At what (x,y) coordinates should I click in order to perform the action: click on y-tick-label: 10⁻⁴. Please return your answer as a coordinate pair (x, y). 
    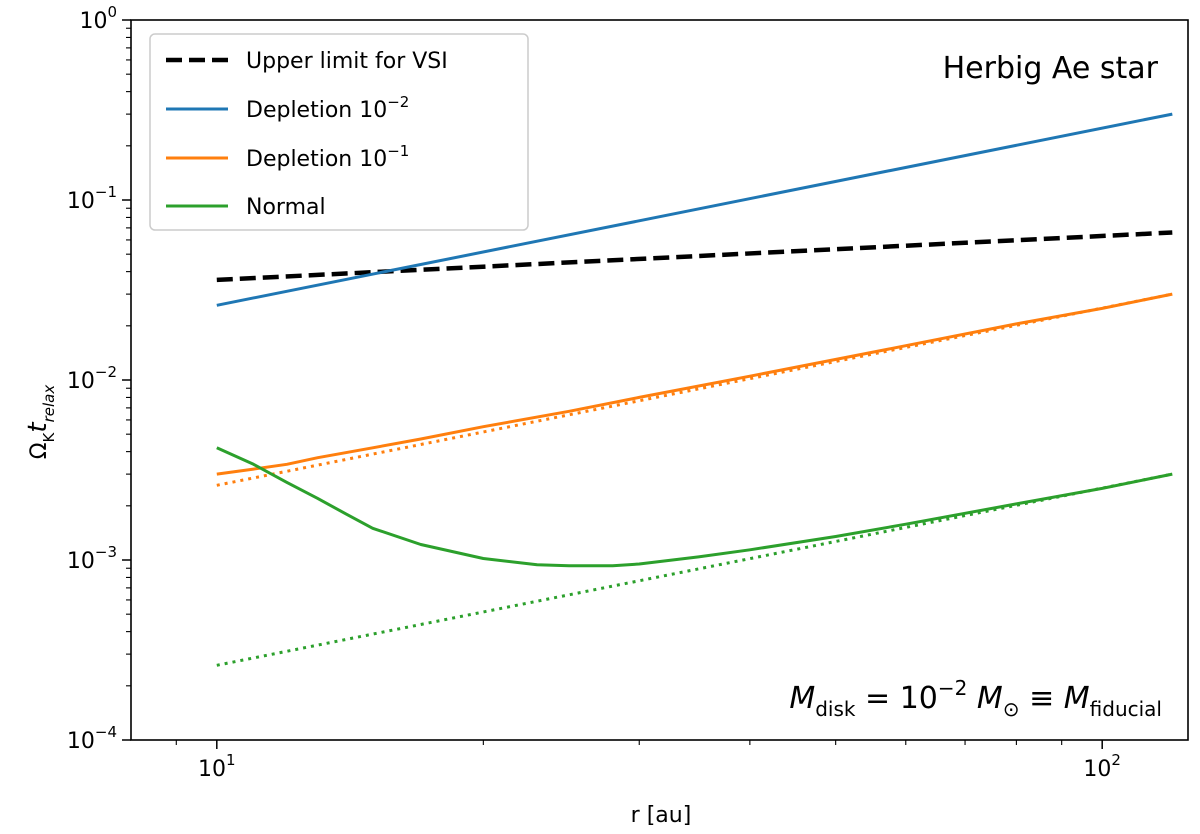
    Looking at the image, I should click on (92, 738).